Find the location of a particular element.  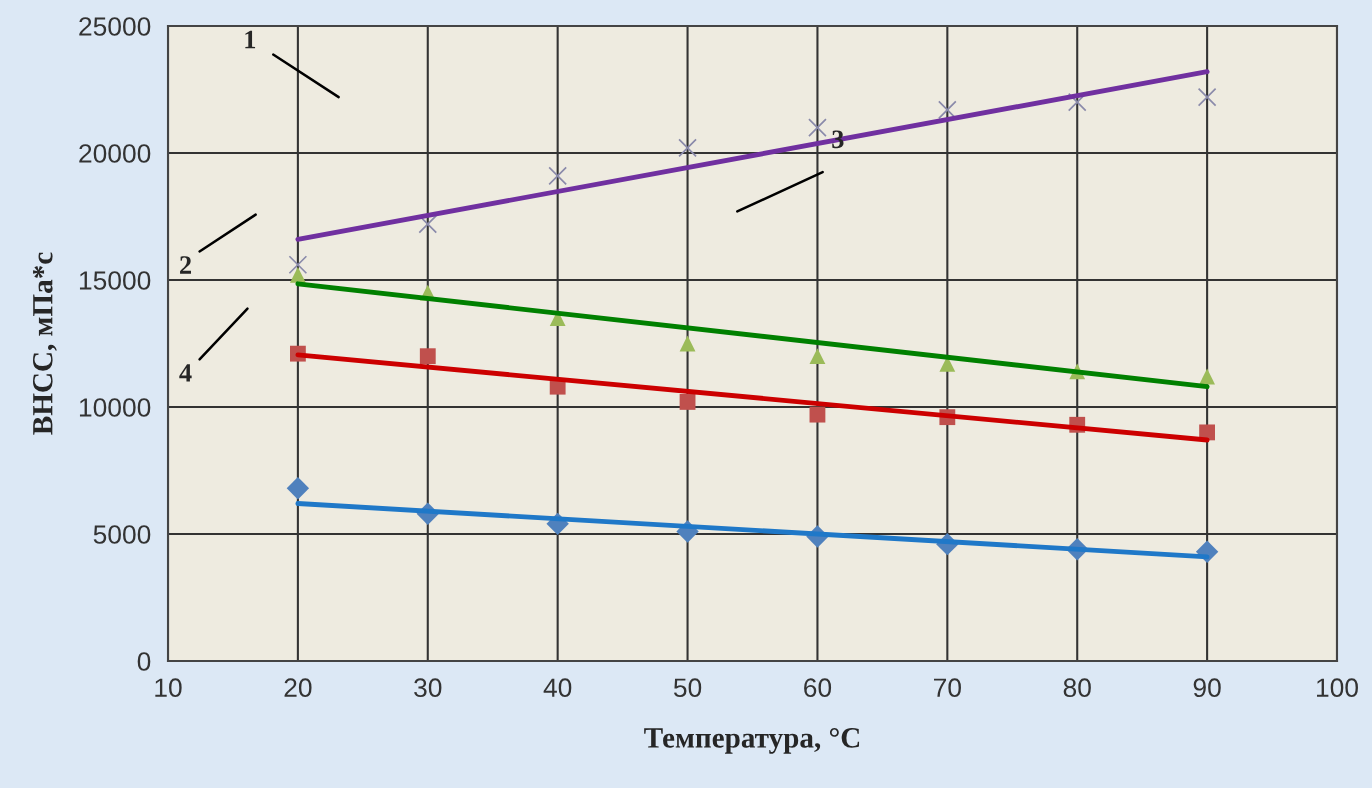

x-tick-label: 90 is located at coordinates (1207, 688).